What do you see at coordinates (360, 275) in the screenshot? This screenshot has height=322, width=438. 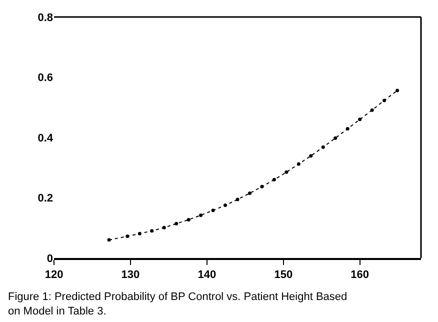 I see `x-tick-label: 160` at bounding box center [360, 275].